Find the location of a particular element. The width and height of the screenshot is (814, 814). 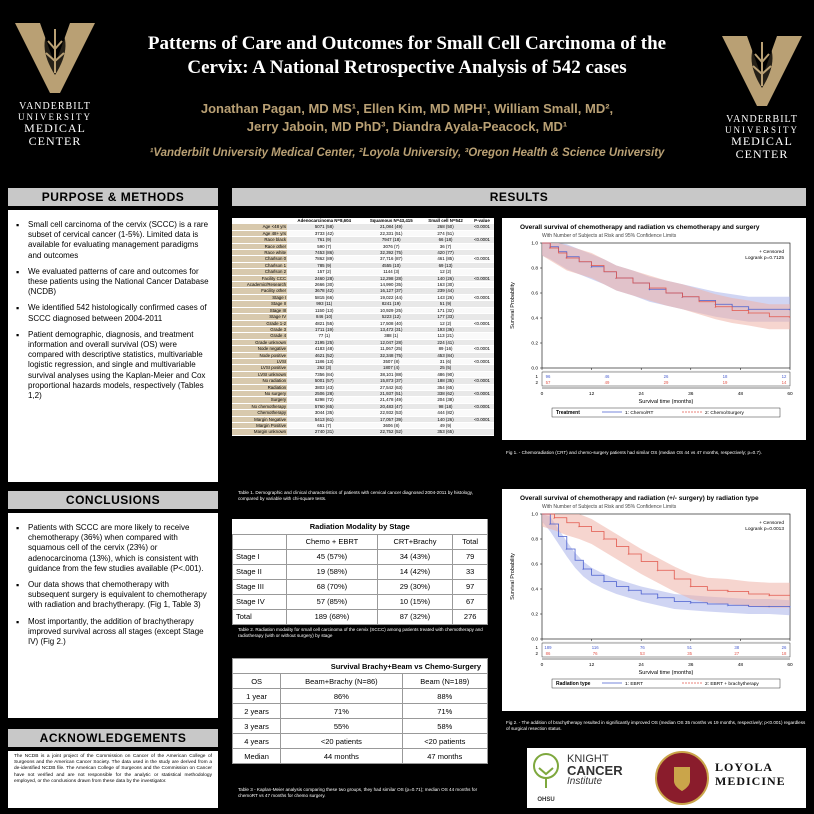

table1-cell: Margin unknown is located at coordinates (260, 432).